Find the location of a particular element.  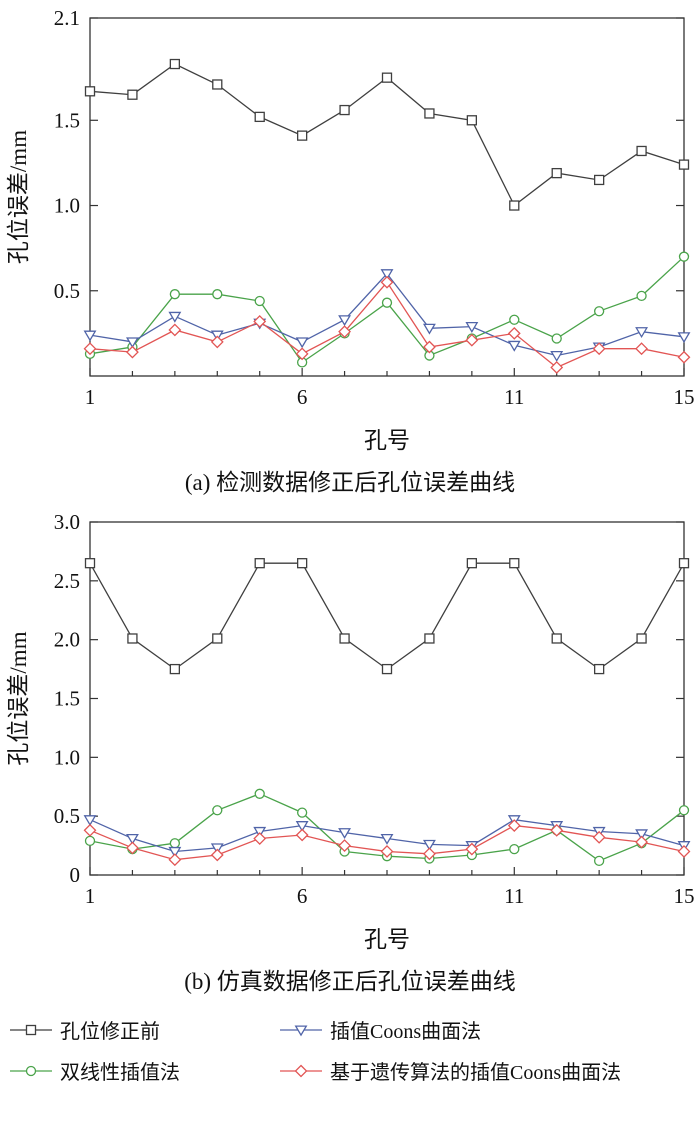

svg-text: 2.5 is located at coordinates (67, 581).